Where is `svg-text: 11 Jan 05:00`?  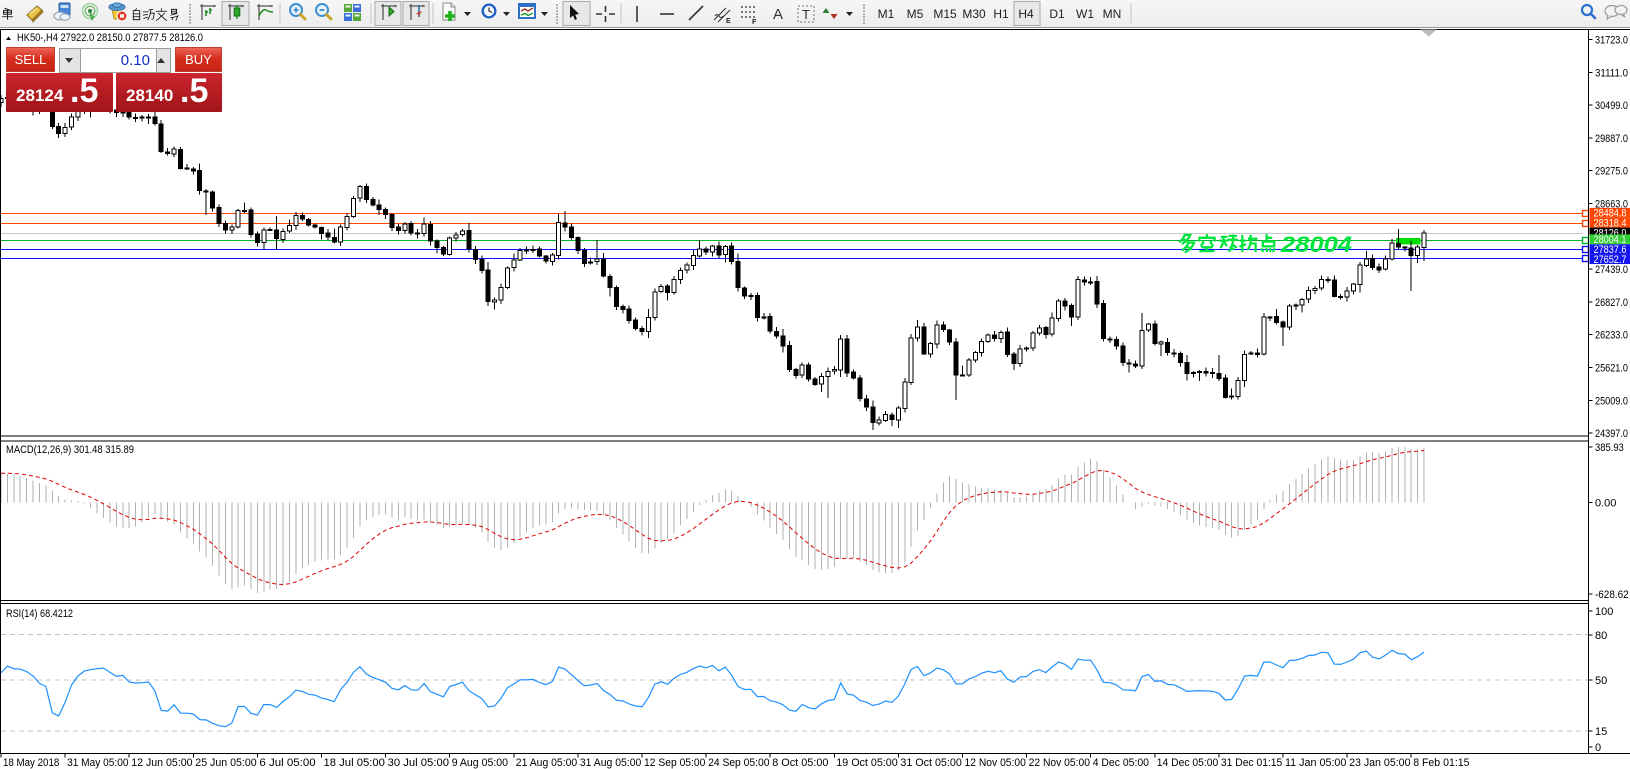
svg-text: 11 Jan 05:00 is located at coordinates (1315, 763).